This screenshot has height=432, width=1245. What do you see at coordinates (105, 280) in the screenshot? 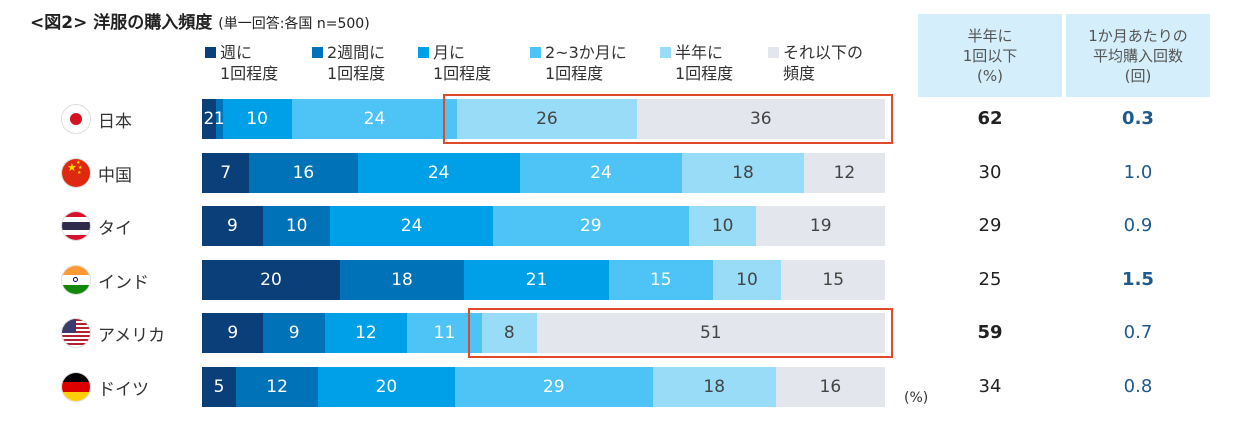
I see `row-label: インド` at bounding box center [105, 280].